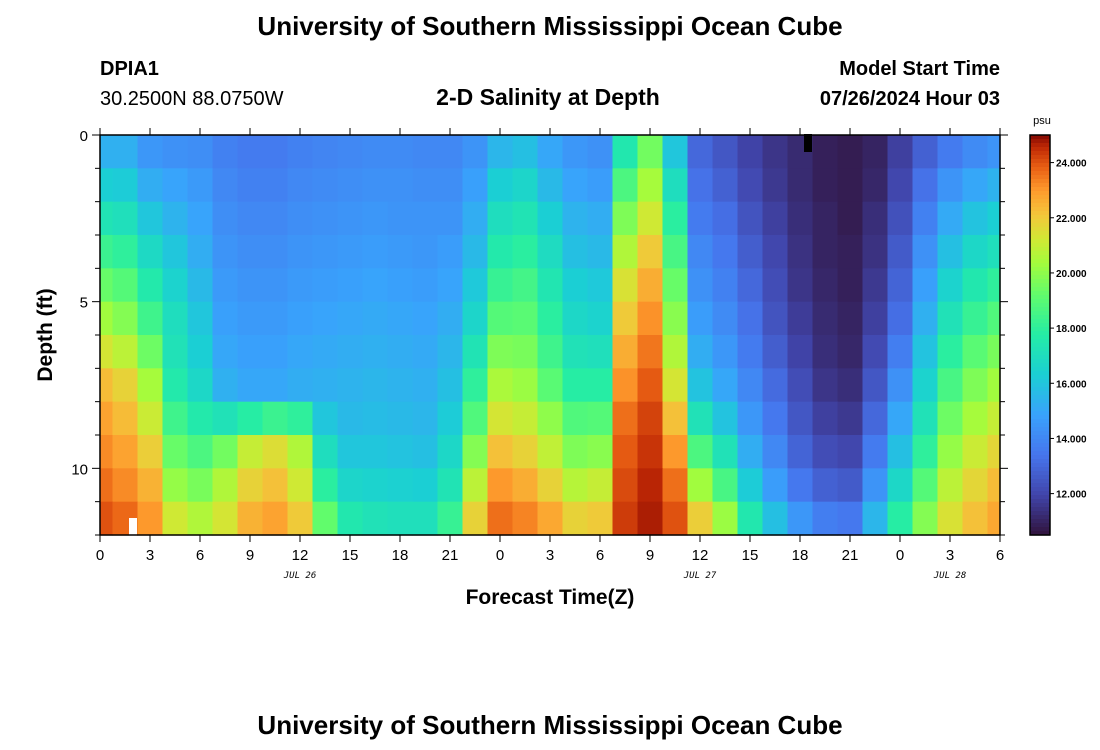  What do you see at coordinates (850, 555) in the screenshot?
I see `x-tick-label: 21` at bounding box center [850, 555].